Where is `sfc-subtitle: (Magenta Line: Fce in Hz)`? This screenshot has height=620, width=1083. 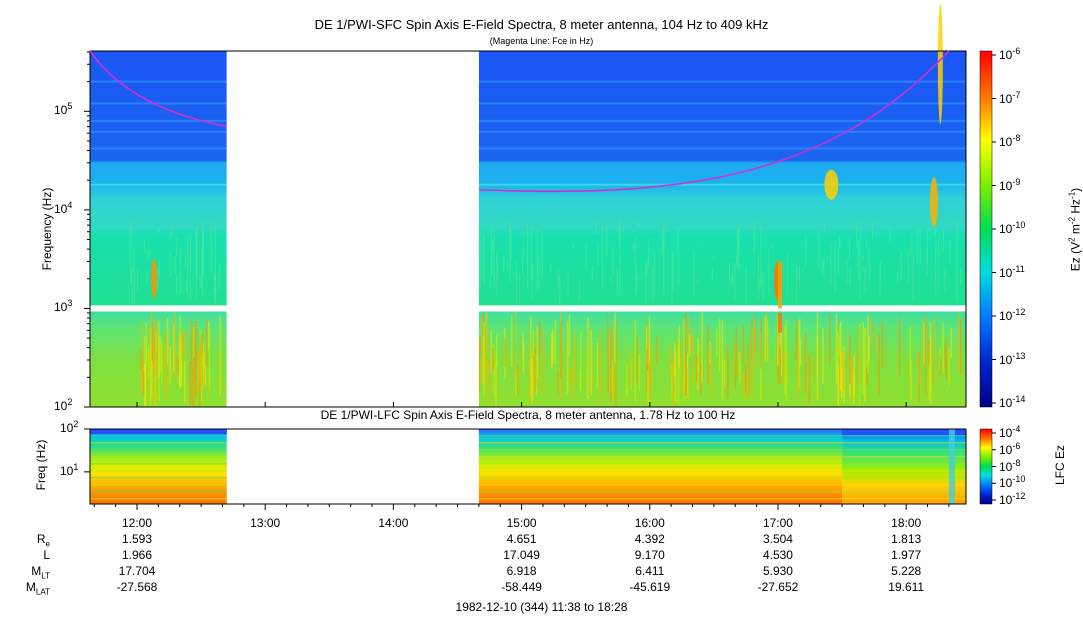 sfc-subtitle: (Magenta Line: Fce in Hz) is located at coordinates (541, 41).